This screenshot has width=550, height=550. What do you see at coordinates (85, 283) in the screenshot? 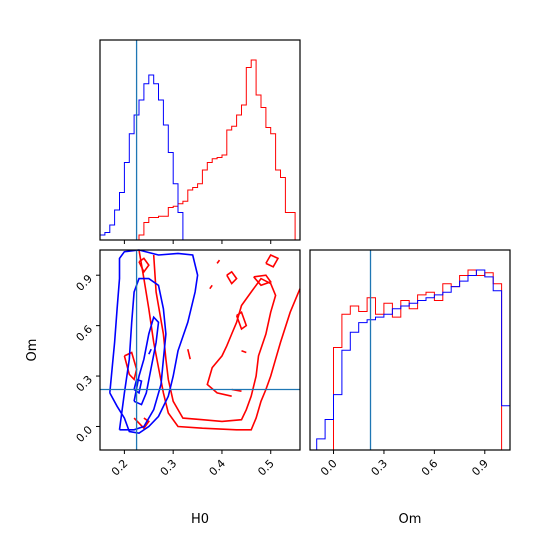
I see `om-y-tick-label: 0.9` at bounding box center [85, 283].